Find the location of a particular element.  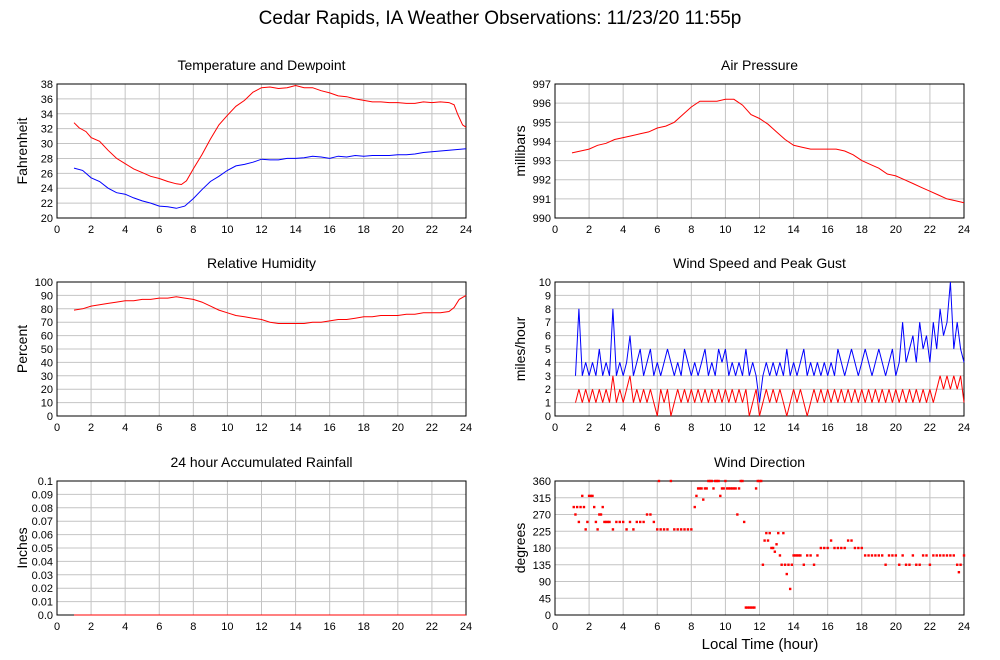

direction-ytick-label: 315 is located at coordinates (542, 499).